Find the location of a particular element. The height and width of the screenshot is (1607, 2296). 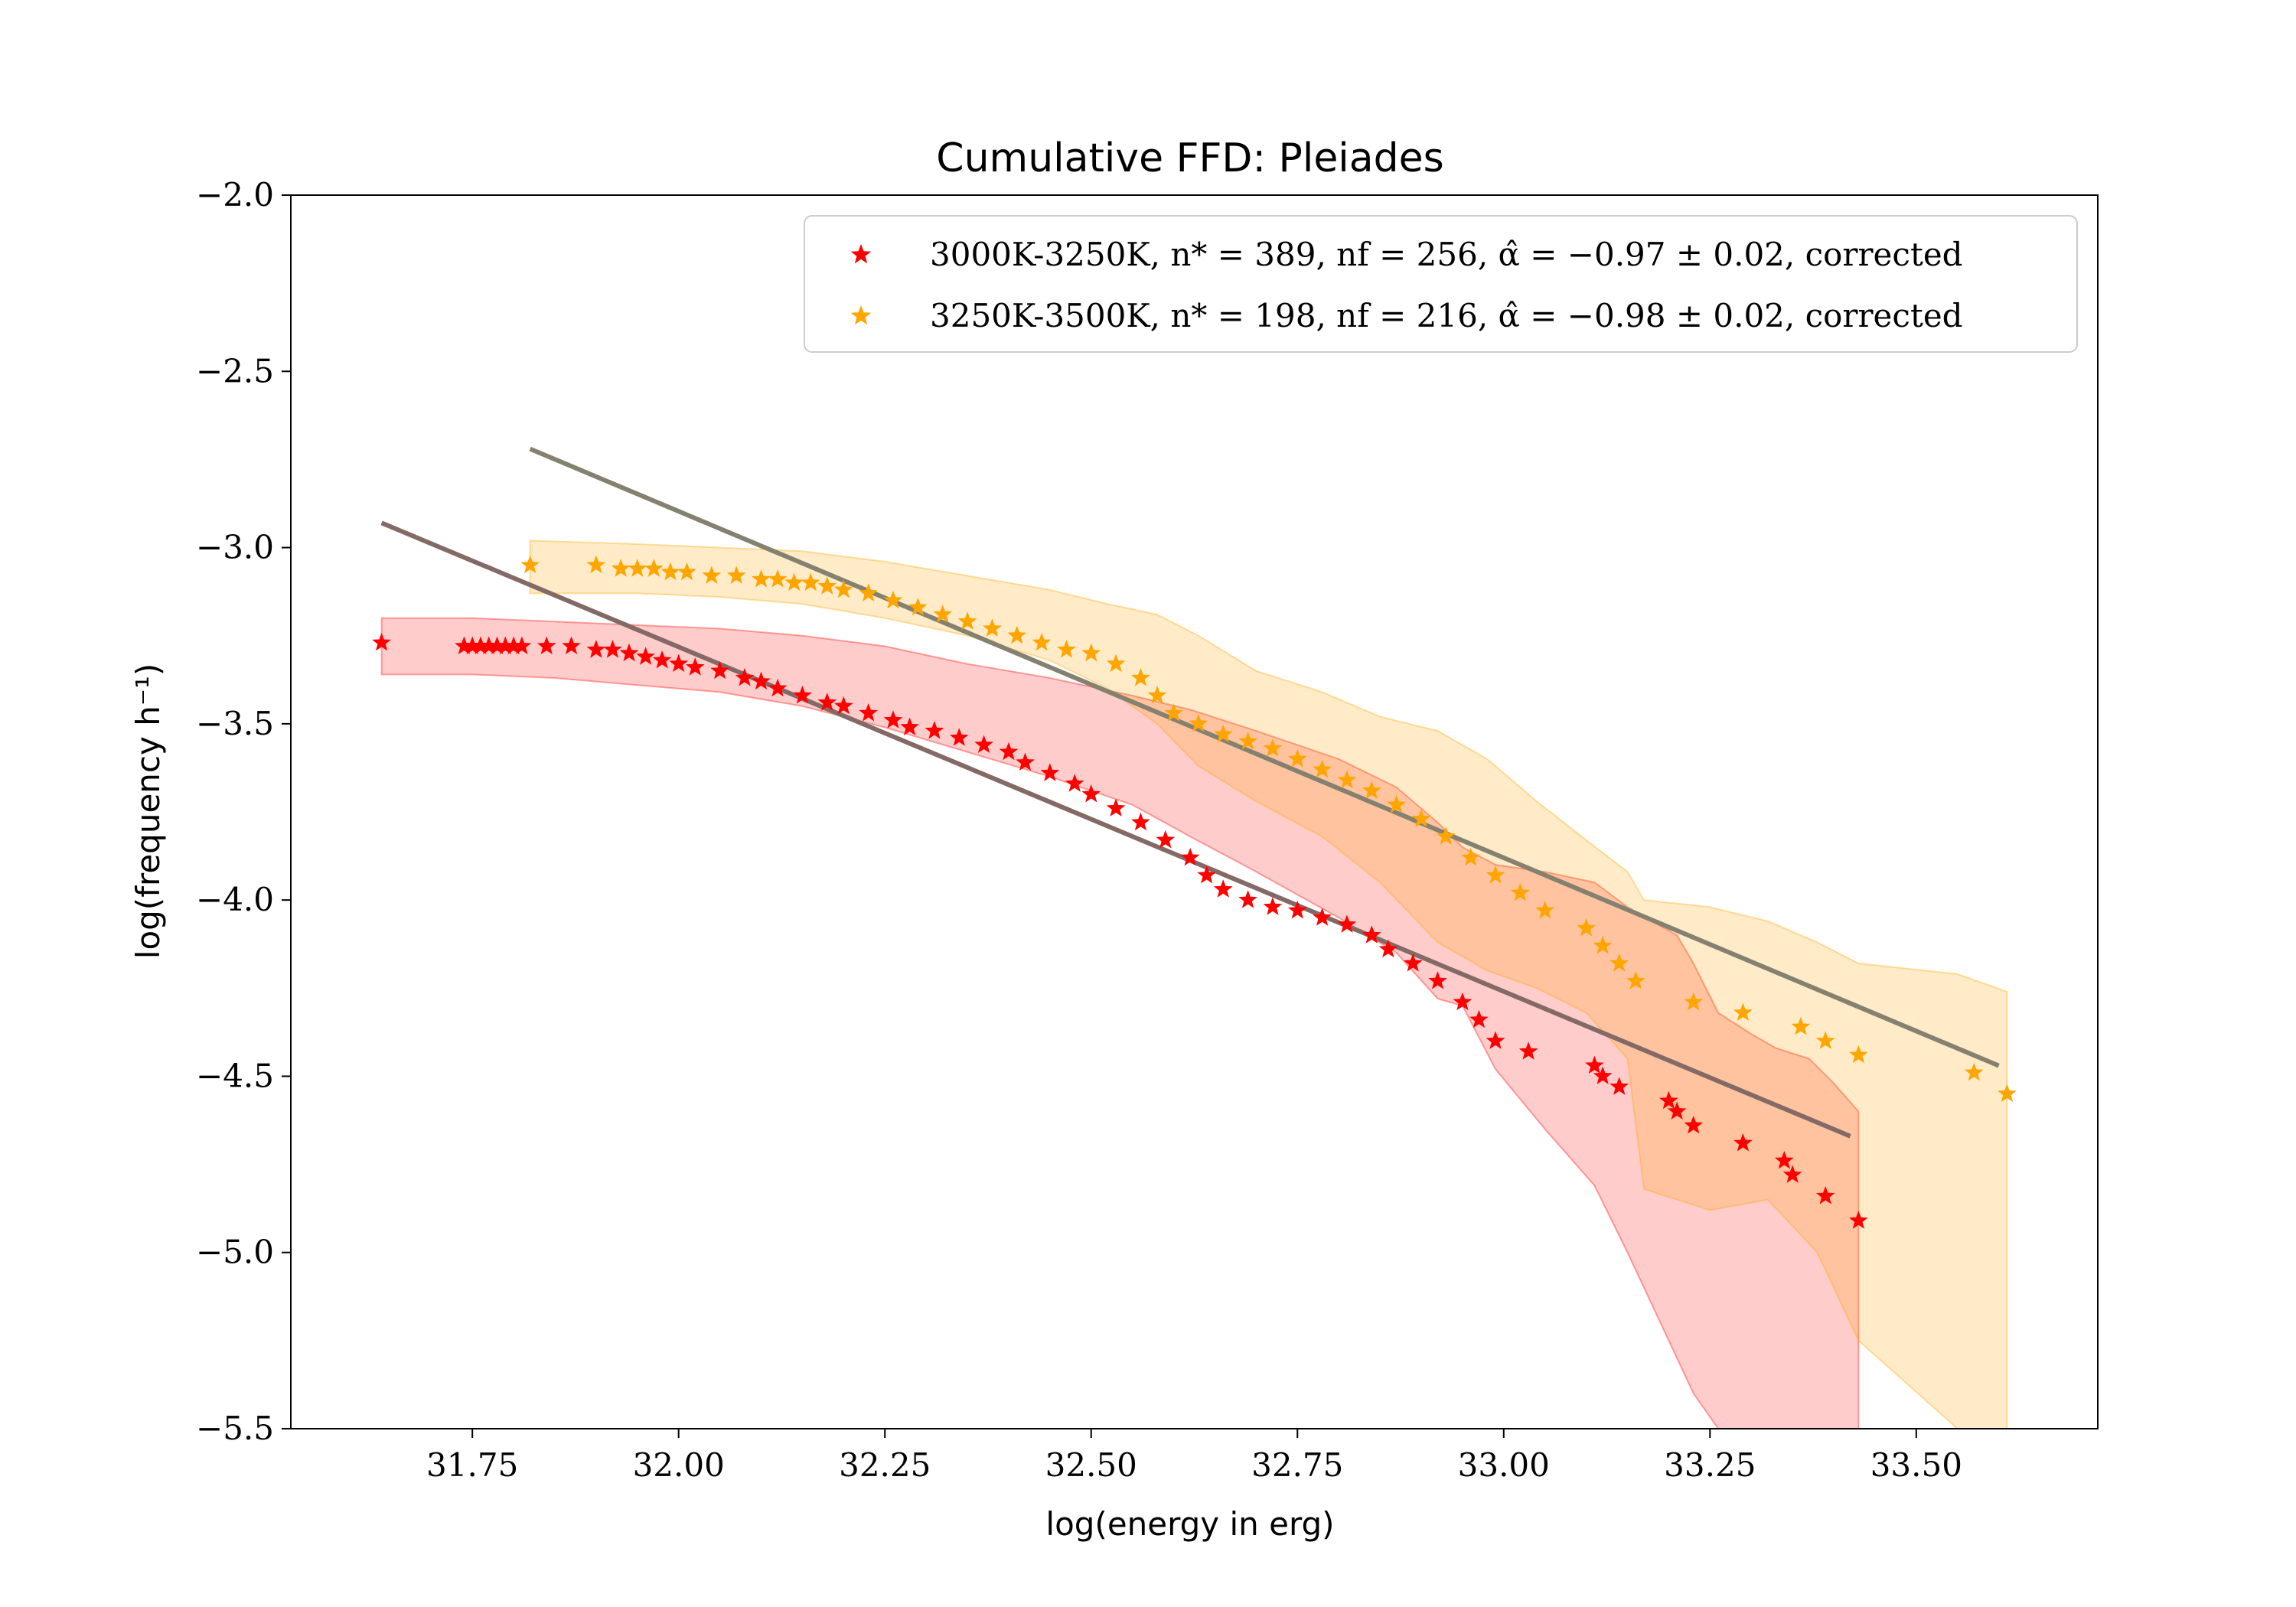

y-tick-label: −5.0 is located at coordinates (235, 1252).